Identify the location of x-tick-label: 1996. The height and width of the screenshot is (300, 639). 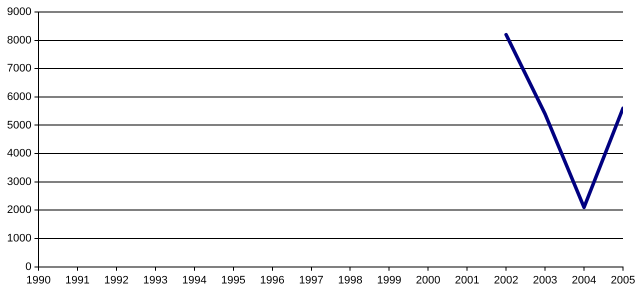
(272, 280).